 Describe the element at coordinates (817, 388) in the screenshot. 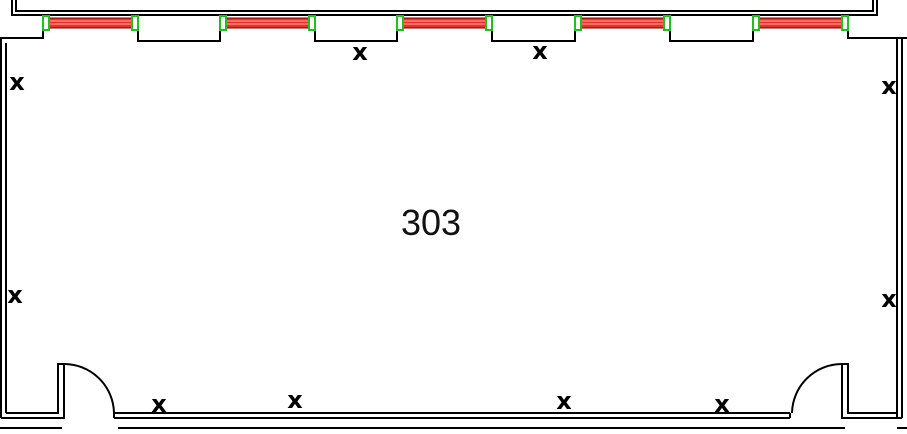

I see `door-right` at that location.